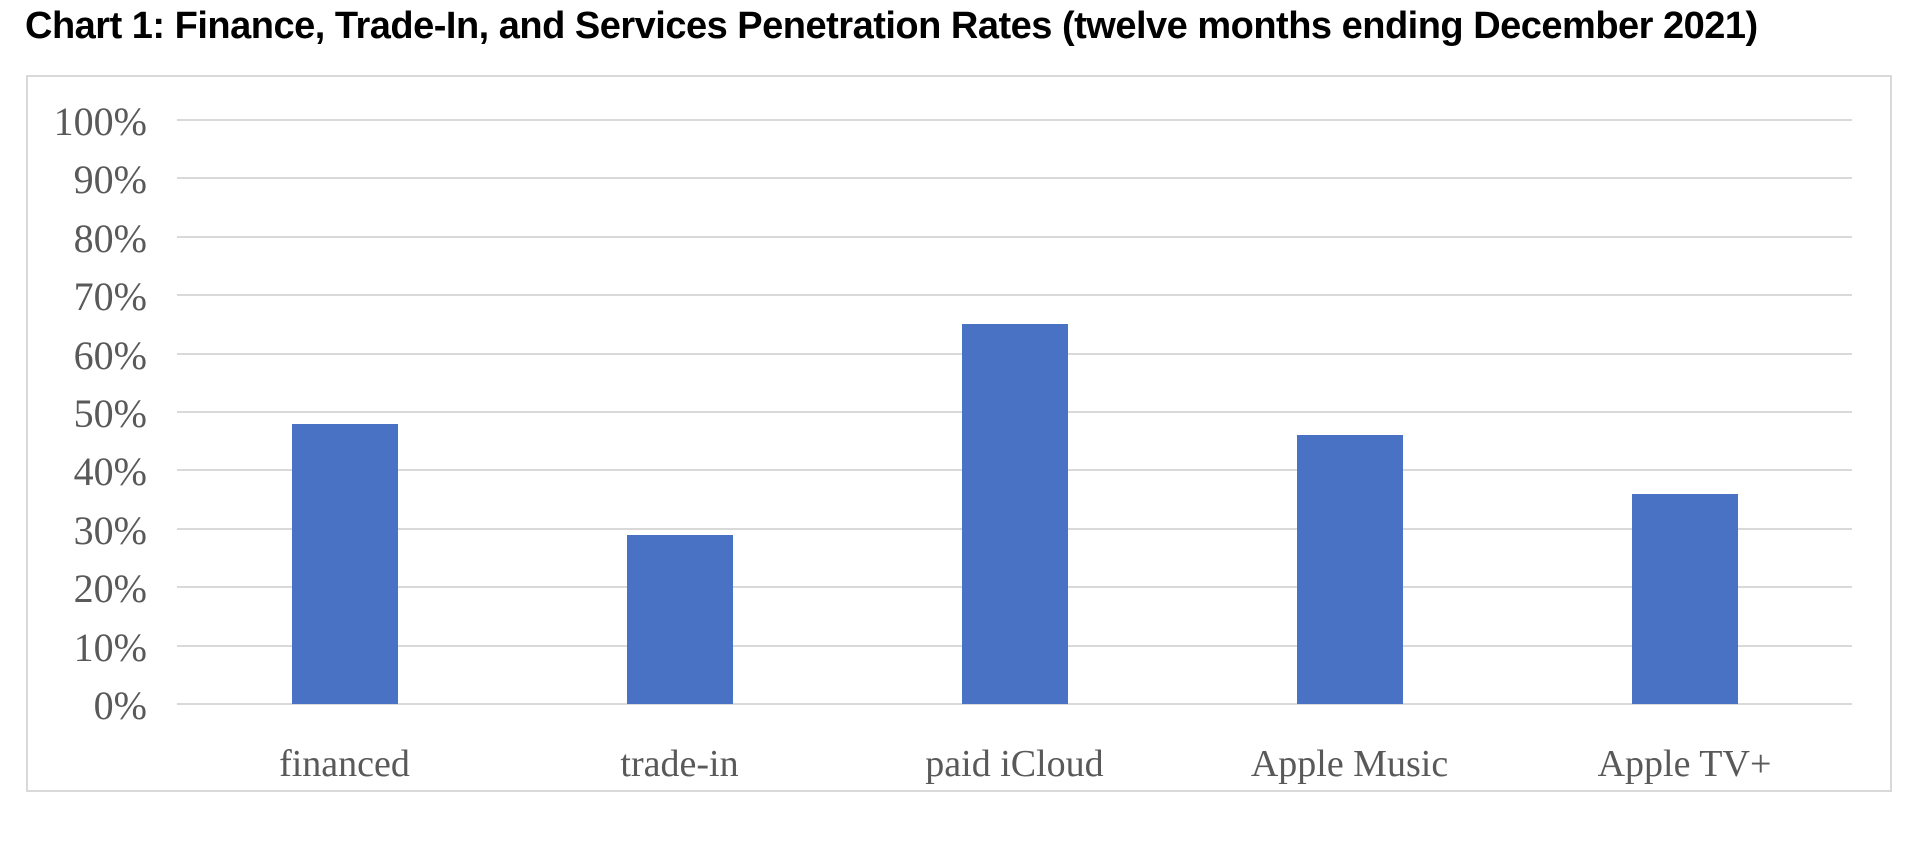 This screenshot has width=1920, height=844. Describe the element at coordinates (110, 297) in the screenshot. I see `y-axis-tick-label: 70%` at that location.